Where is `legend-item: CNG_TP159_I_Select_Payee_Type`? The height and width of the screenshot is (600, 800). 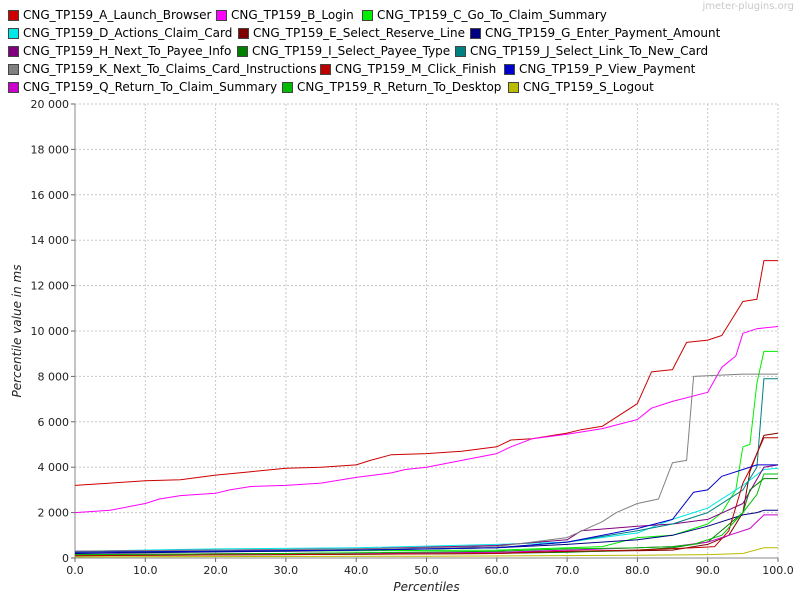 legend-item: CNG_TP159_I_Select_Payee_Type is located at coordinates (343, 51).